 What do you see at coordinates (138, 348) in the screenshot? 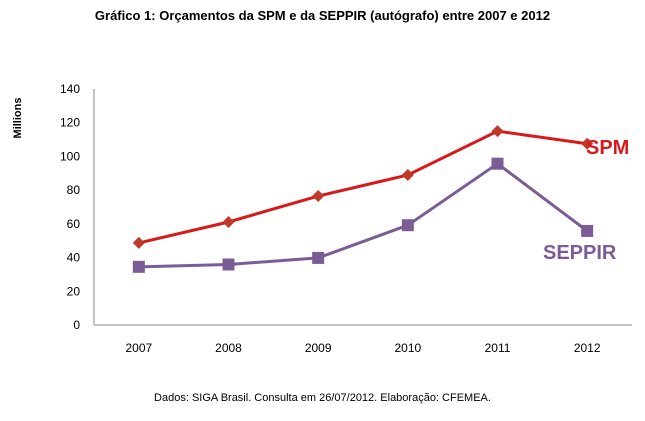
I see `x-tick-label: 2007` at bounding box center [138, 348].